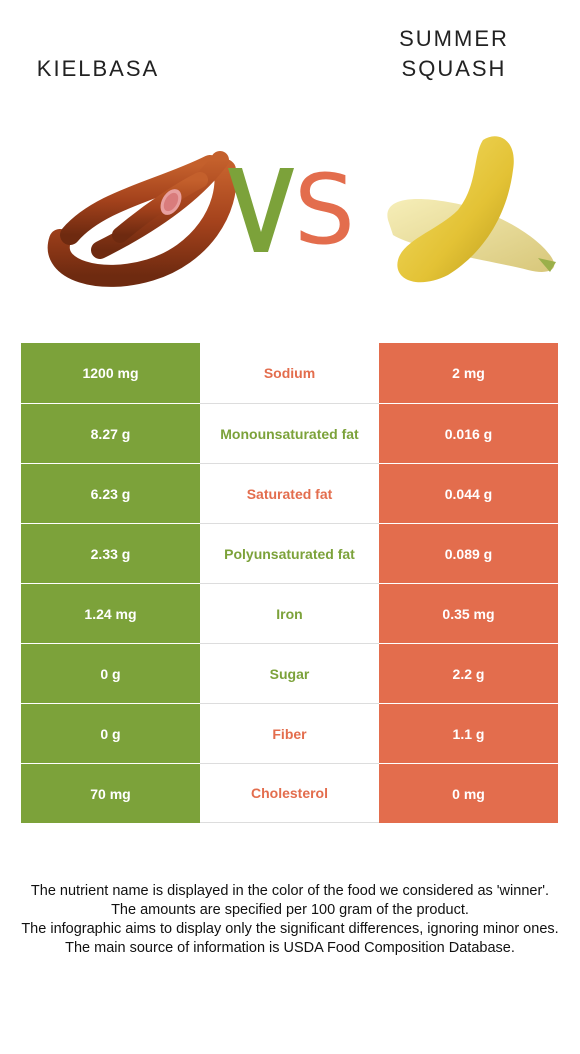 The width and height of the screenshot is (580, 1054). Describe the element at coordinates (468, 673) in the screenshot. I see `right-value-cell: 2.2 g` at that location.